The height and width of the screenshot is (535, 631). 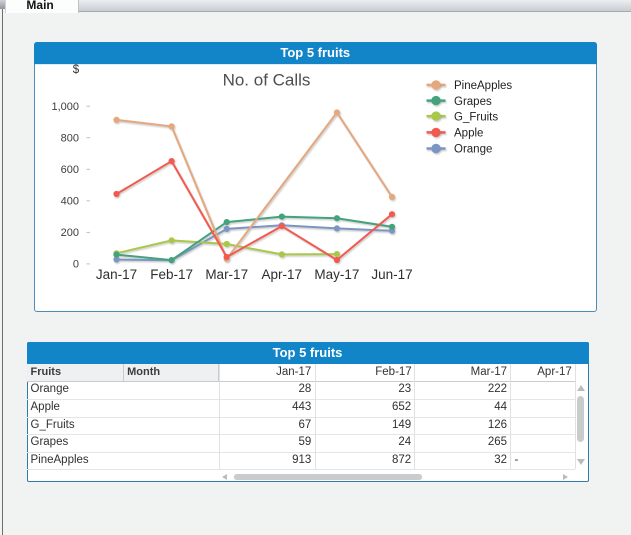 What do you see at coordinates (483, 86) in the screenshot?
I see `svg-text: PineApples` at bounding box center [483, 86].